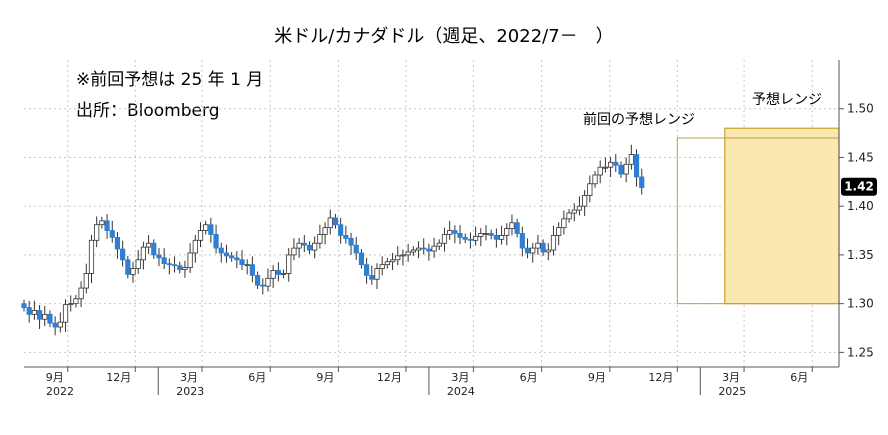  Describe the element at coordinates (787, 100) in the screenshot. I see `forecast-range-label: 予想レンジ` at that location.